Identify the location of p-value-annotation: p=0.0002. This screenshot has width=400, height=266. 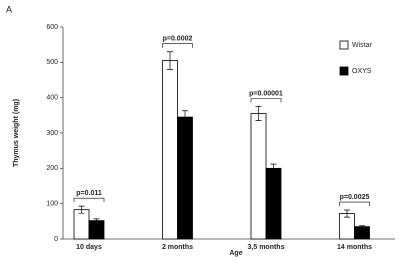
(178, 39).